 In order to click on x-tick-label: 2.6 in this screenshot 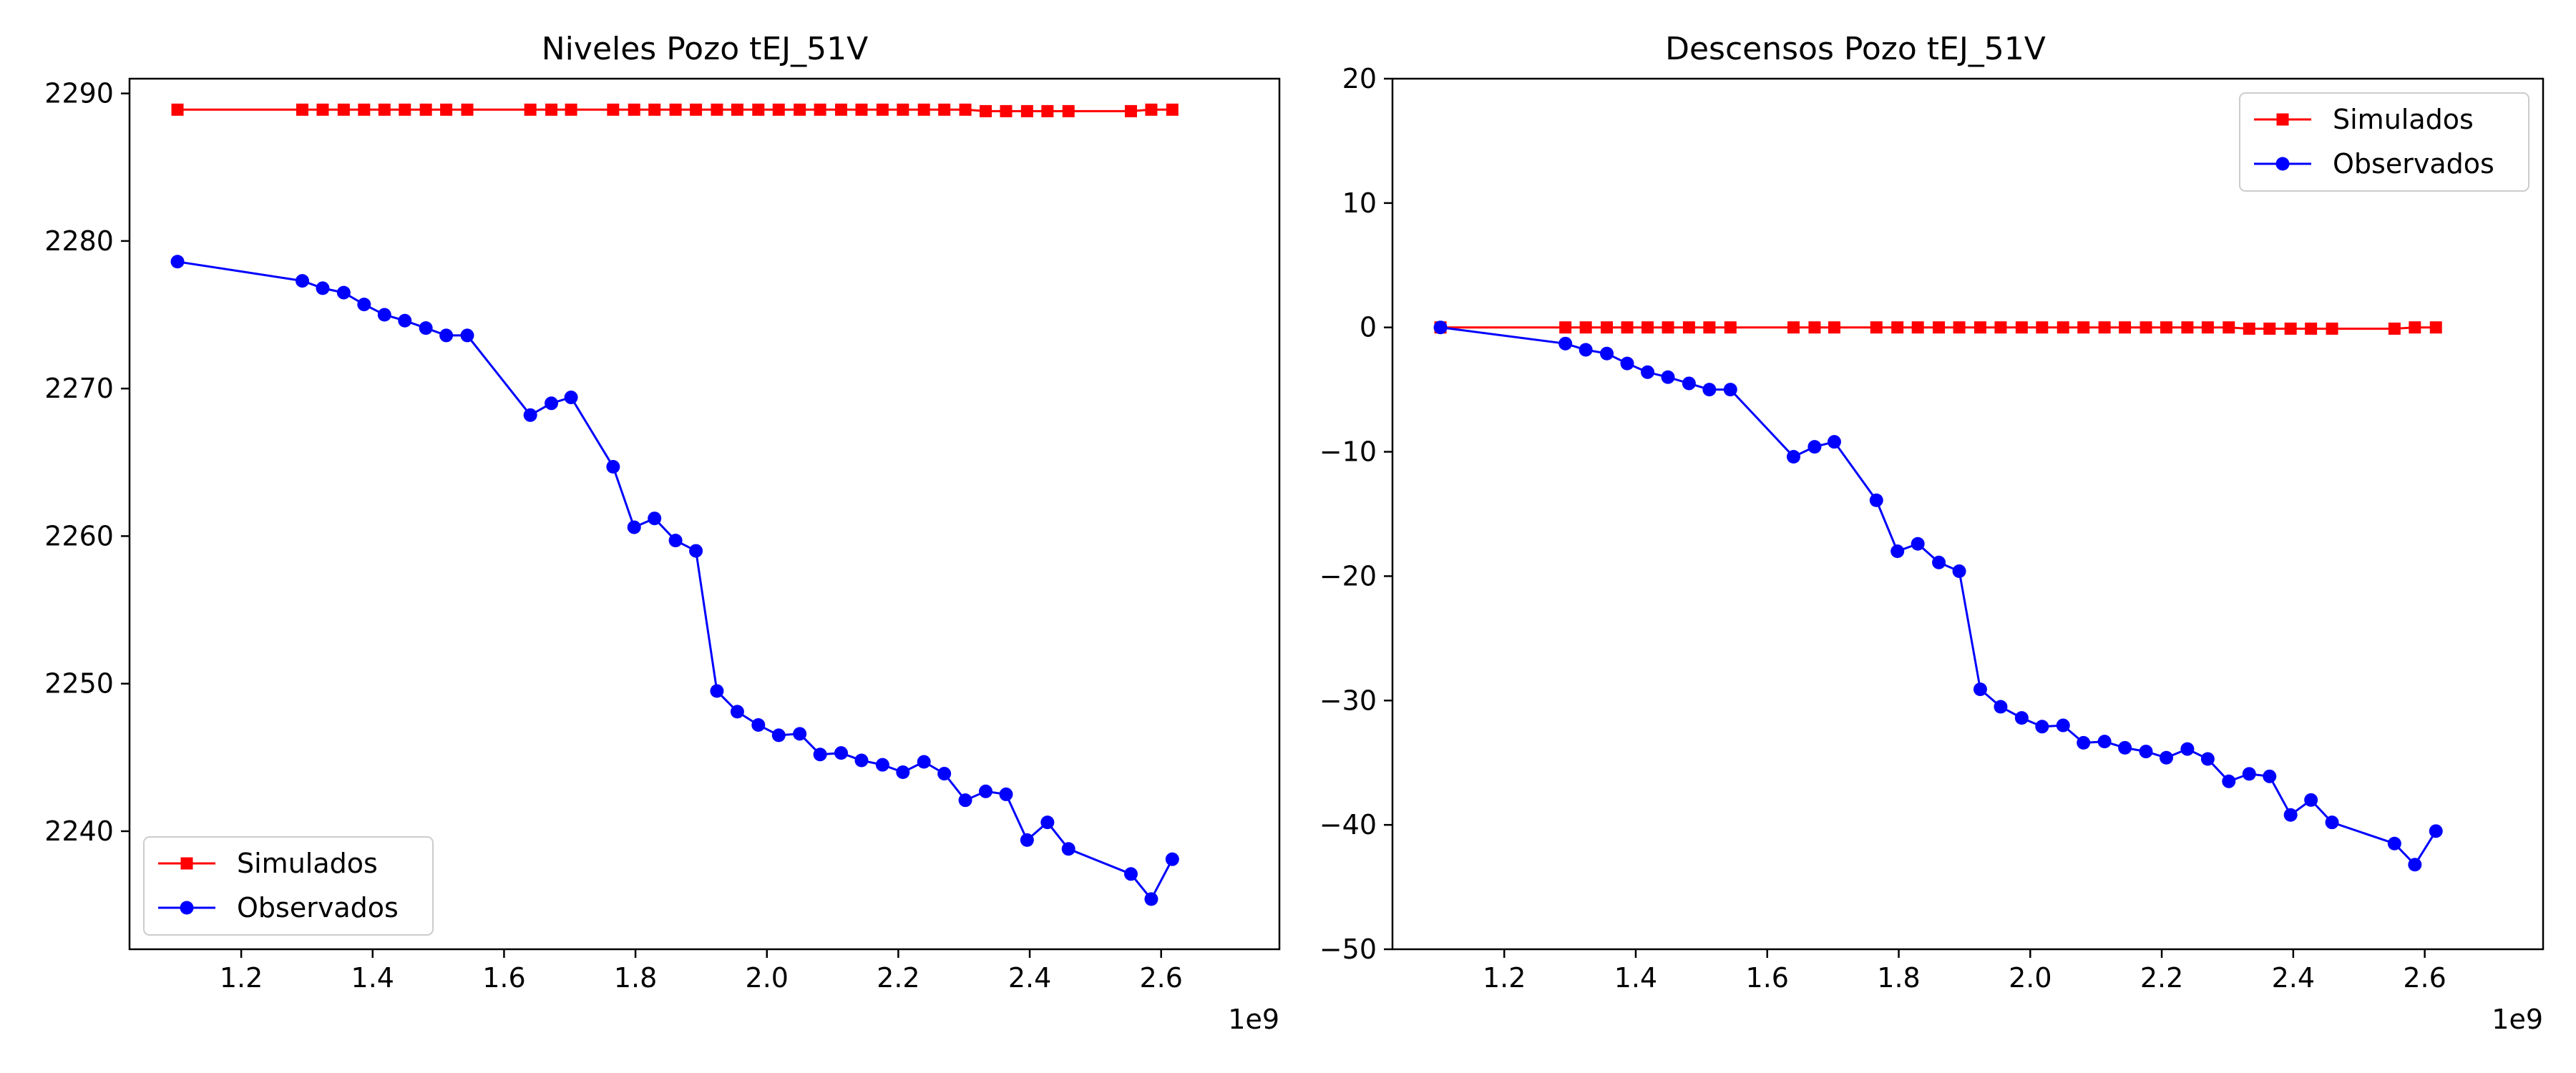, I will do `click(2424, 978)`.